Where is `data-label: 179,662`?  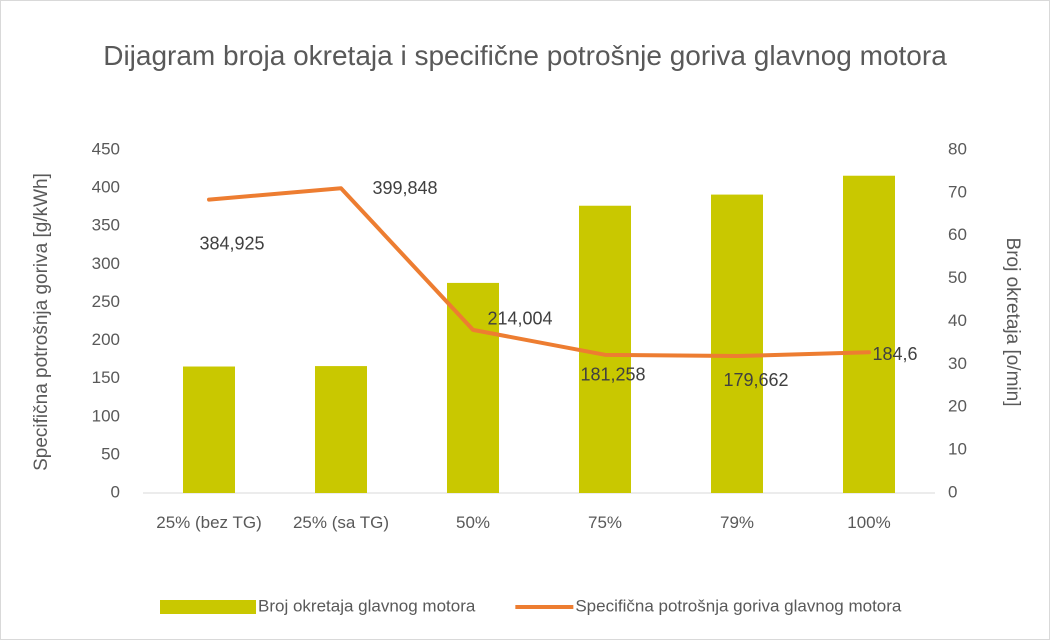
data-label: 179,662 is located at coordinates (755, 380).